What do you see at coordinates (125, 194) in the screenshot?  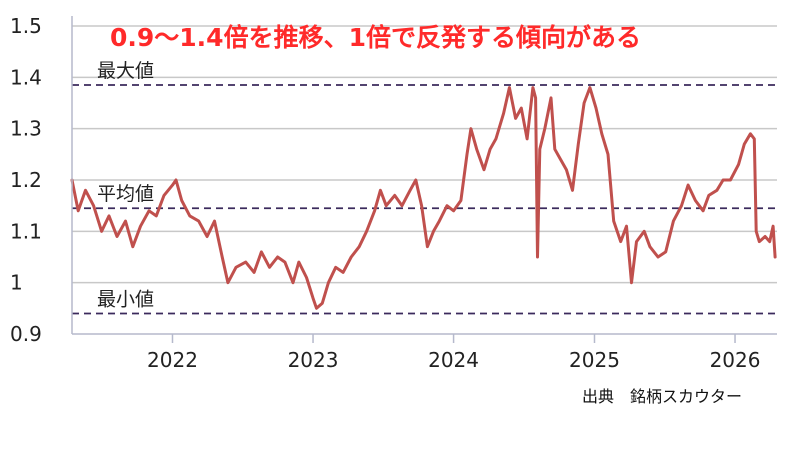 I see `reference-line-label: 平均値` at bounding box center [125, 194].